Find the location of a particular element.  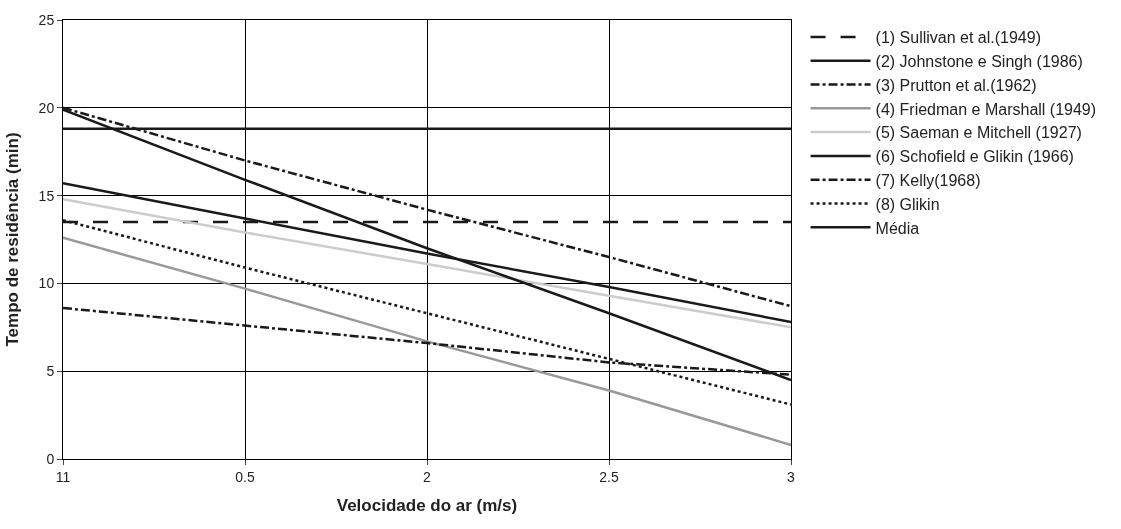

legend-label: Média is located at coordinates (897, 228).